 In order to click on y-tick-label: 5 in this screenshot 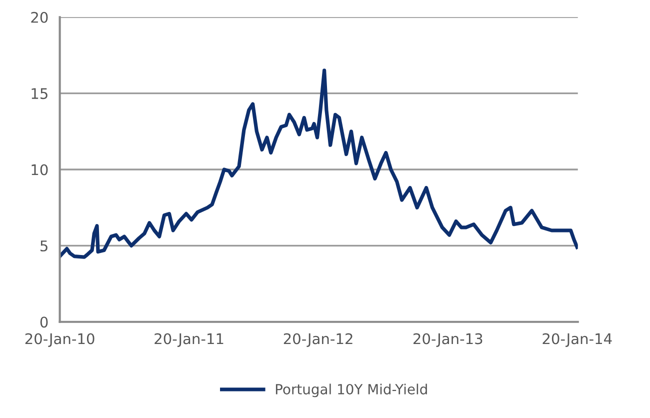, I will do `click(44, 246)`.